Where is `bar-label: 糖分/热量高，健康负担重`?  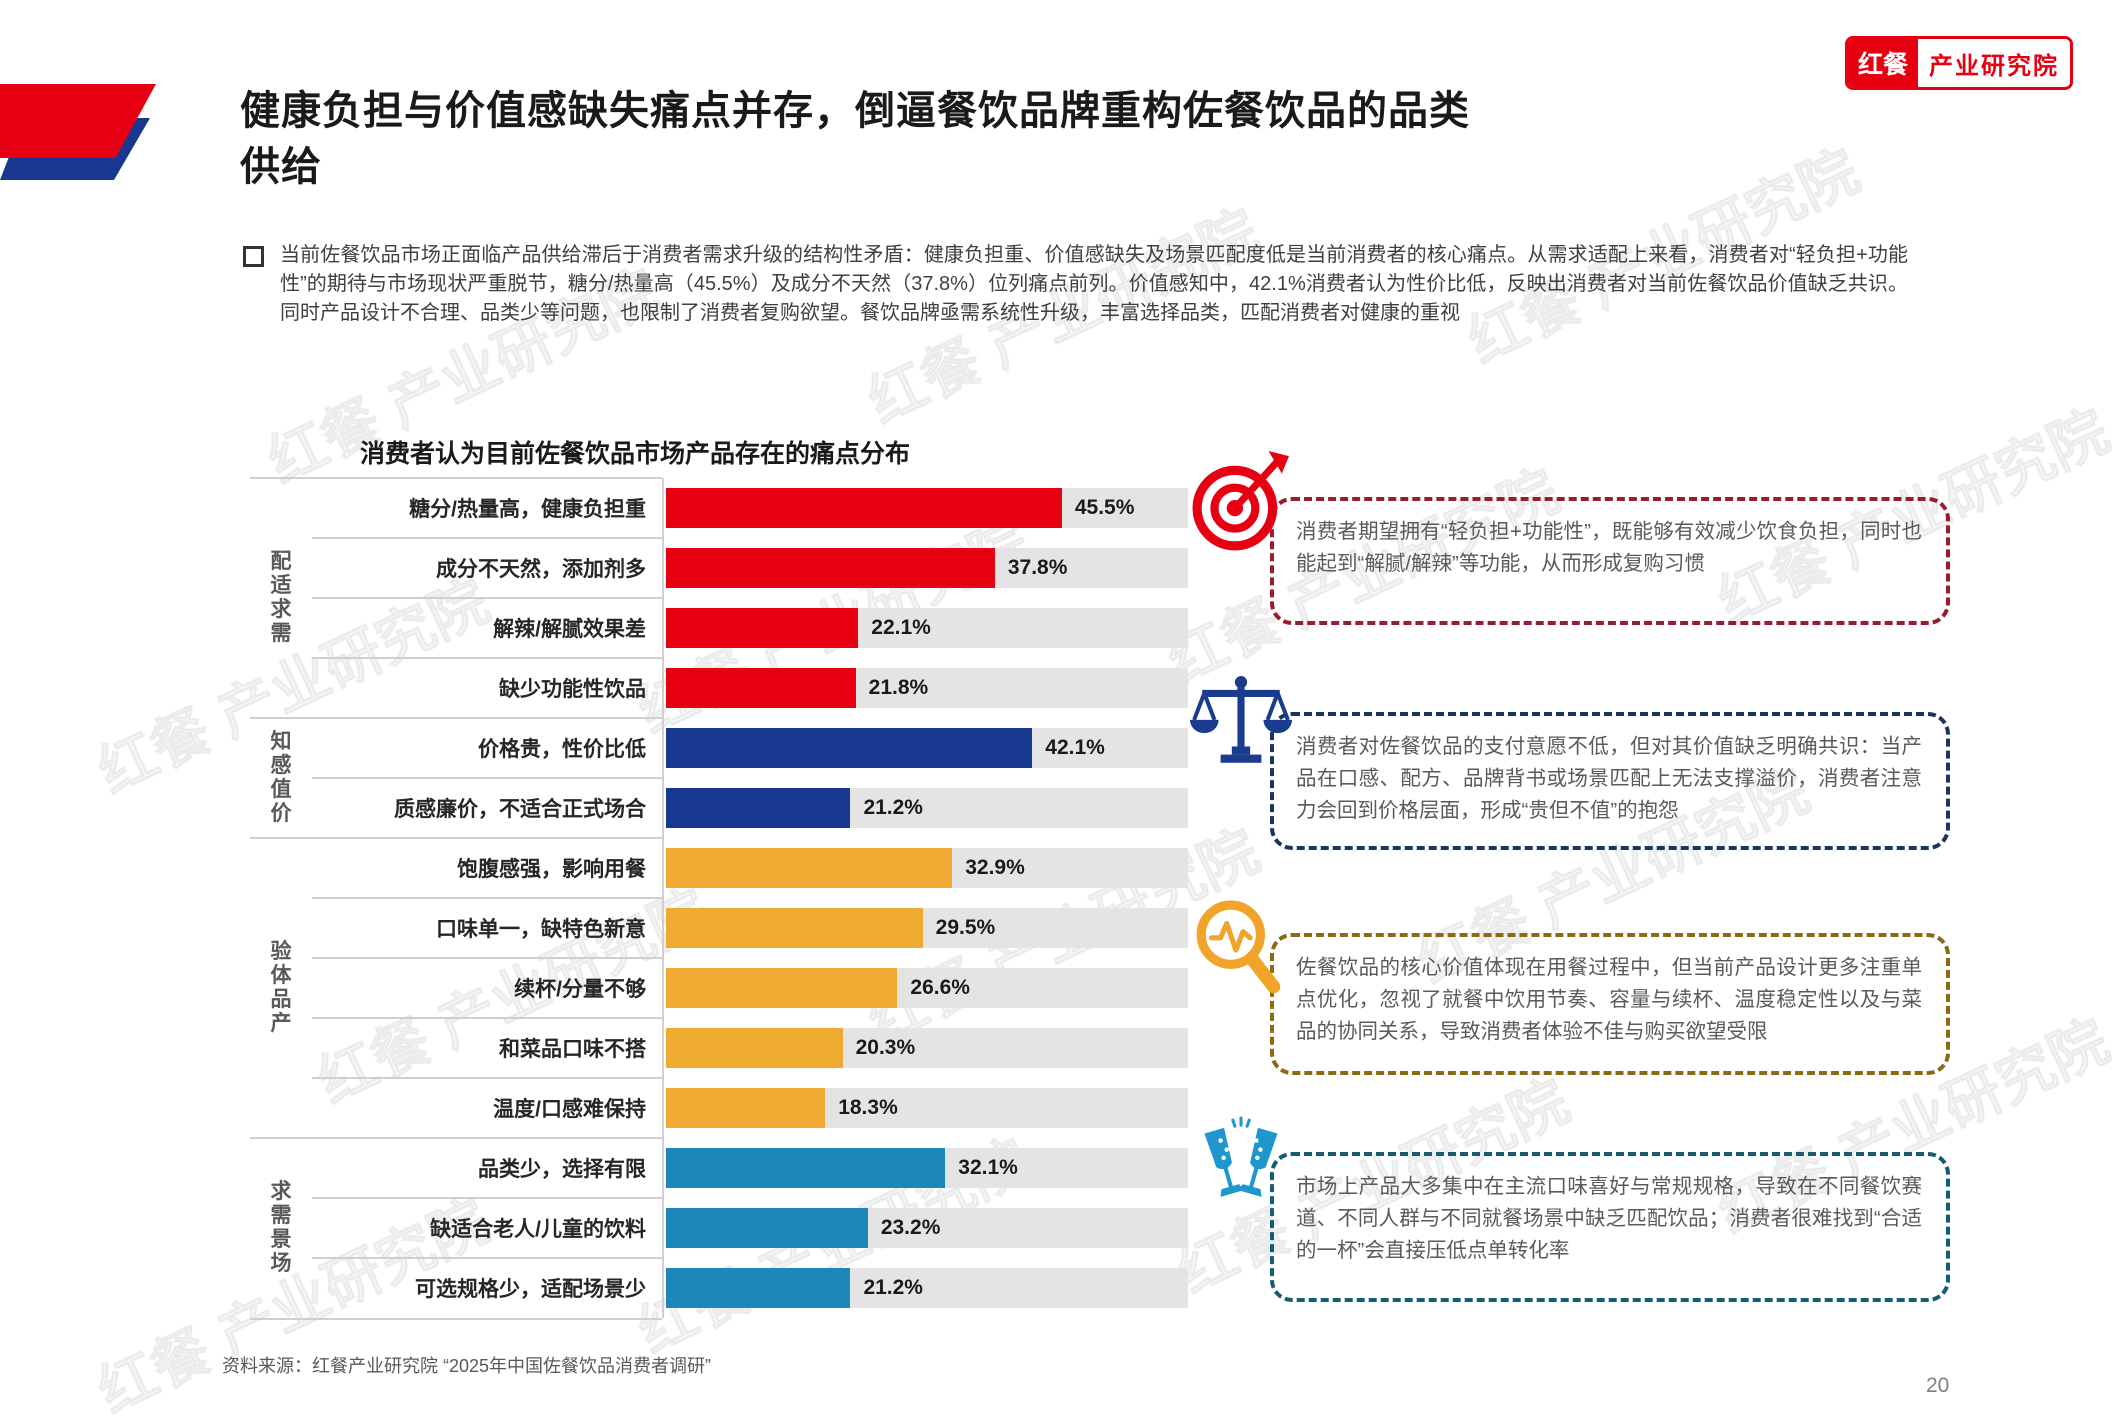
bar-label: 糖分/热量高，健康负担重 is located at coordinates (527, 509).